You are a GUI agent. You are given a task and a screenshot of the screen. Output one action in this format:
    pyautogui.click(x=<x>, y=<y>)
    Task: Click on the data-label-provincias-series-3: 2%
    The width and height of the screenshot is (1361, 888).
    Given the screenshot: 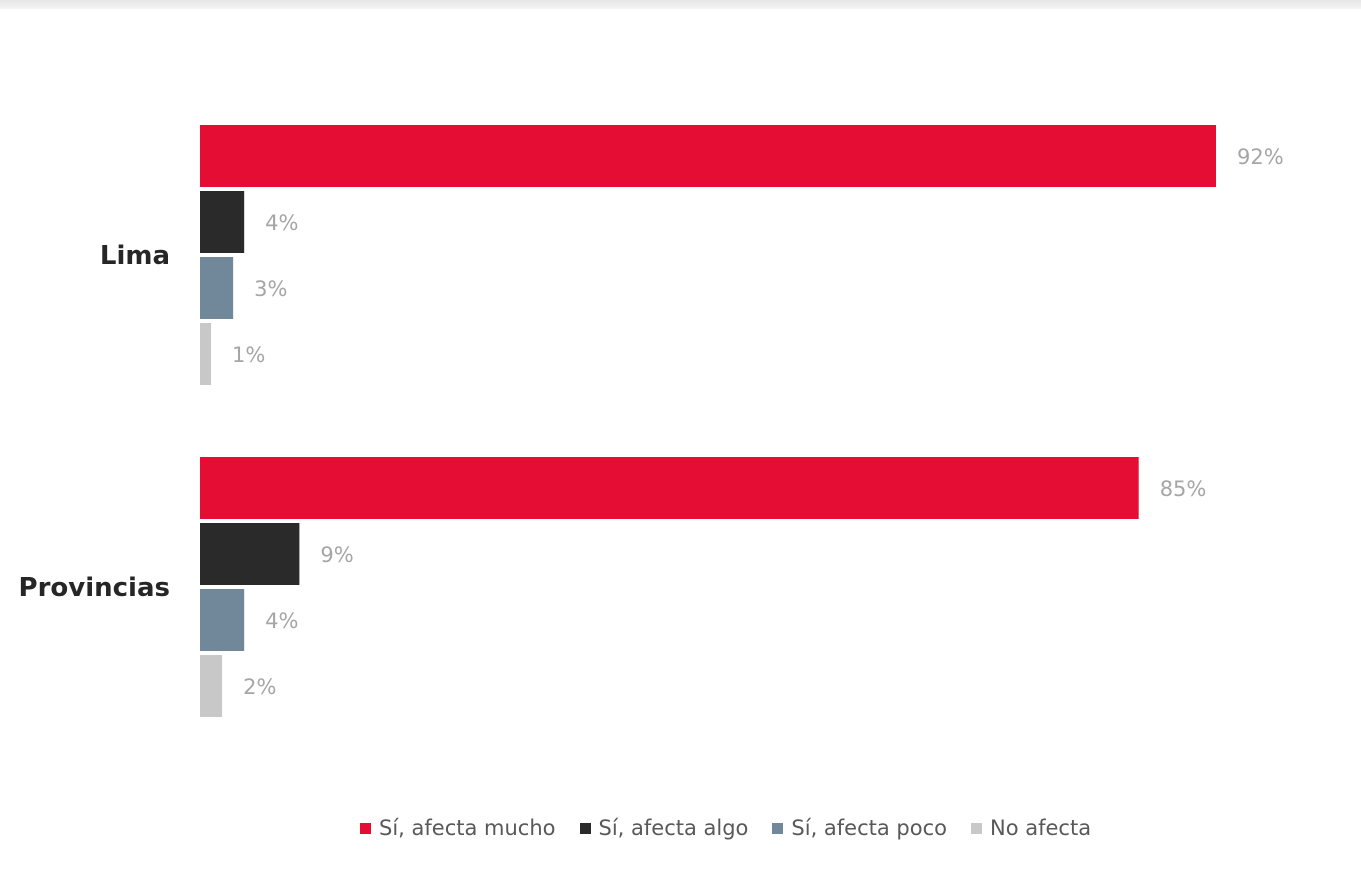 What is the action you would take?
    pyautogui.click(x=259, y=687)
    